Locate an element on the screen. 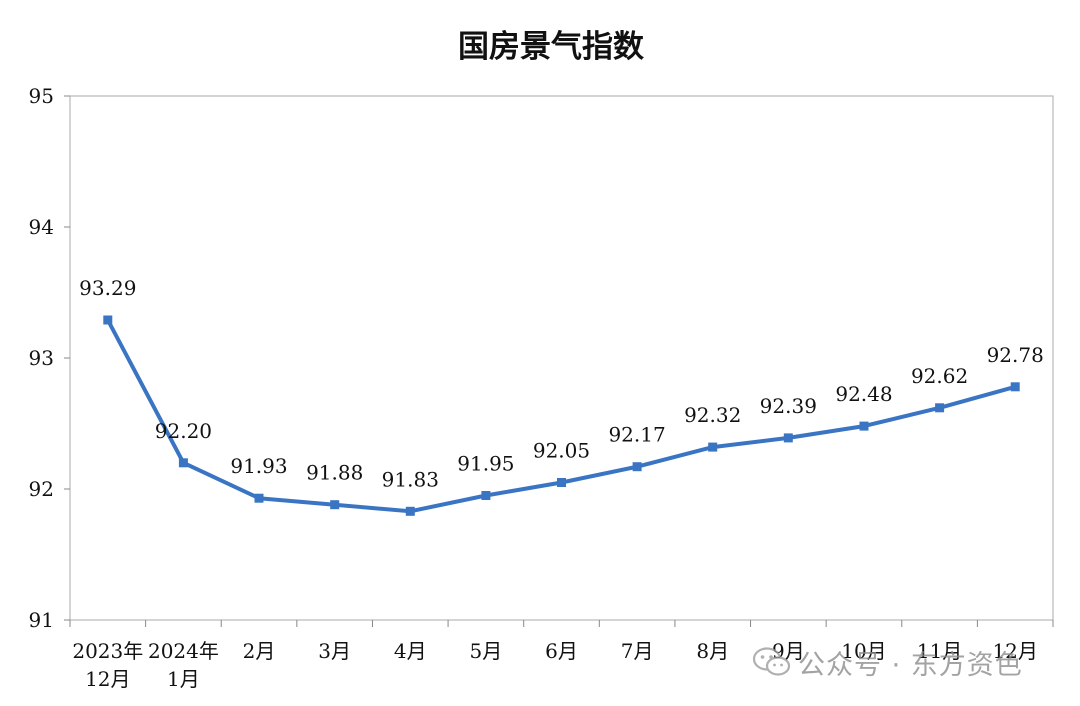 Image resolution: width=1080 pixels, height=706 pixels. y-tick-label: 93 is located at coordinates (41, 358).